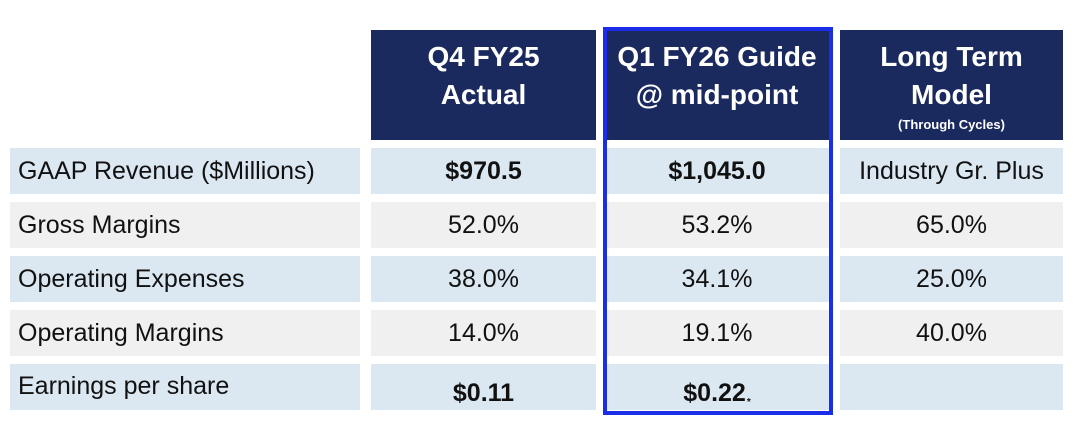 The image size is (1080, 431). What do you see at coordinates (748, 402) in the screenshot?
I see `footnote-marker: *` at bounding box center [748, 402].